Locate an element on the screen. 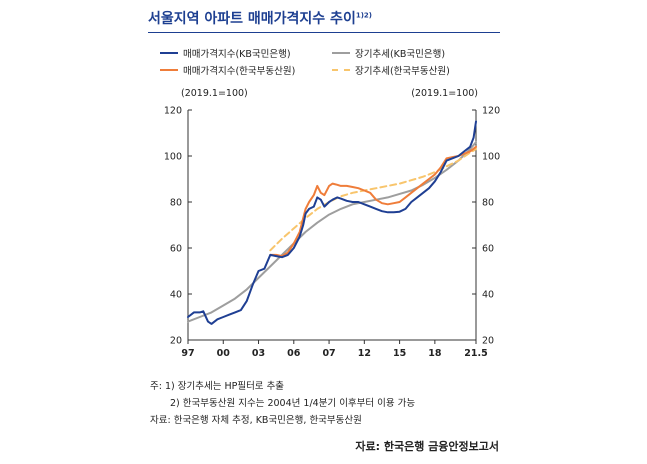 The height and width of the screenshot is (464, 647). right-axis-unit: (2019.1=100) is located at coordinates (444, 93).